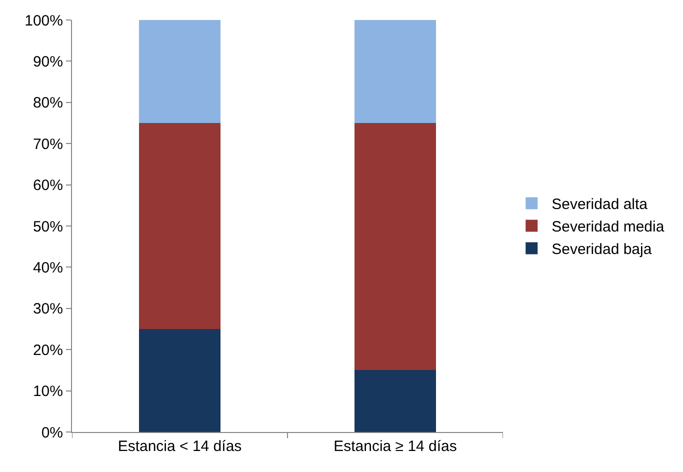  What do you see at coordinates (47, 61) in the screenshot?
I see `y-tick-label: 90%` at bounding box center [47, 61].